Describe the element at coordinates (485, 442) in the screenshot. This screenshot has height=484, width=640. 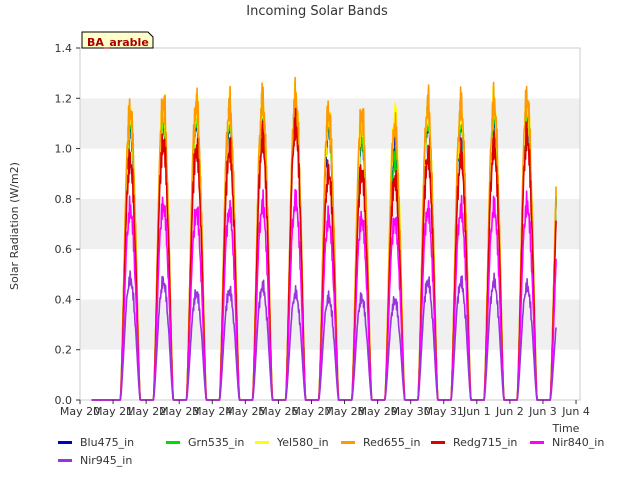
I see `legend-label: Redg715_in` at that location.